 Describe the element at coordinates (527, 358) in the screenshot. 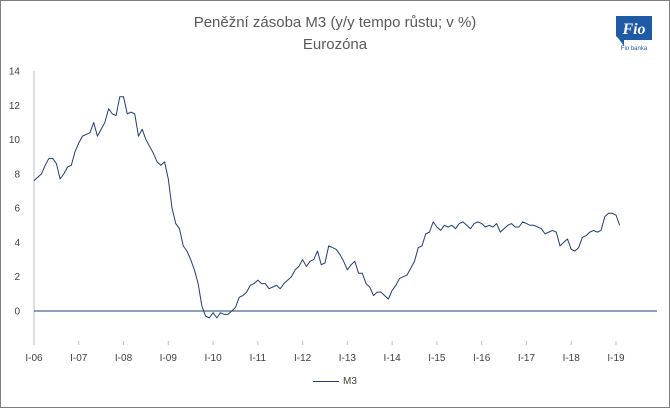

I see `x-tick-label: I-17` at that location.